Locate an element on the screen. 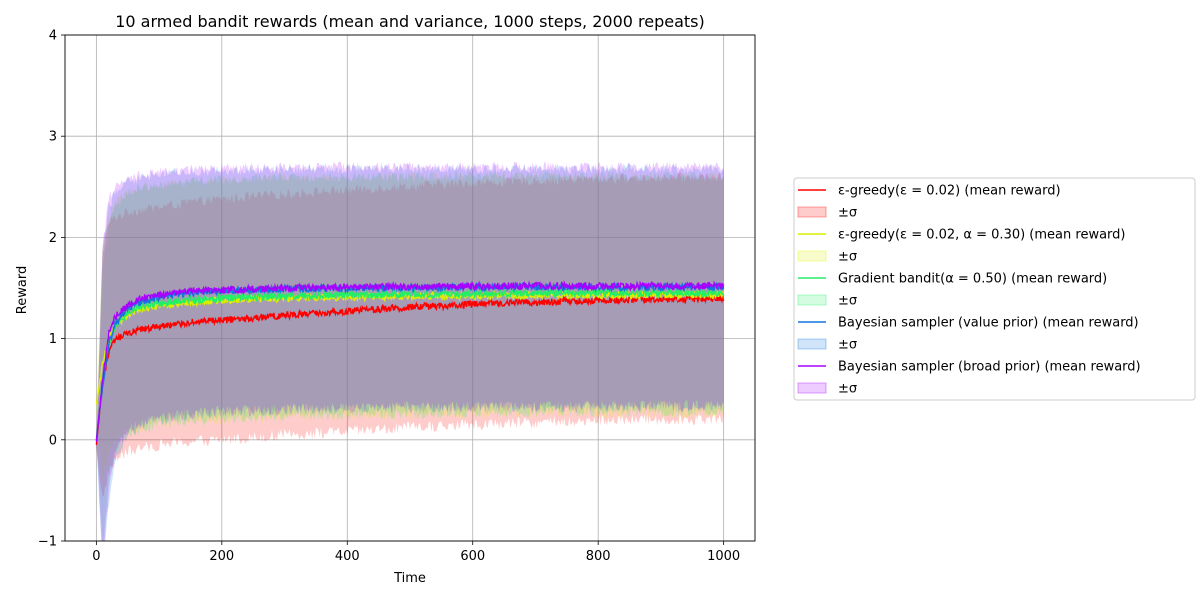 The image size is (1200, 600). y-tick-label: 3 is located at coordinates (53, 137).